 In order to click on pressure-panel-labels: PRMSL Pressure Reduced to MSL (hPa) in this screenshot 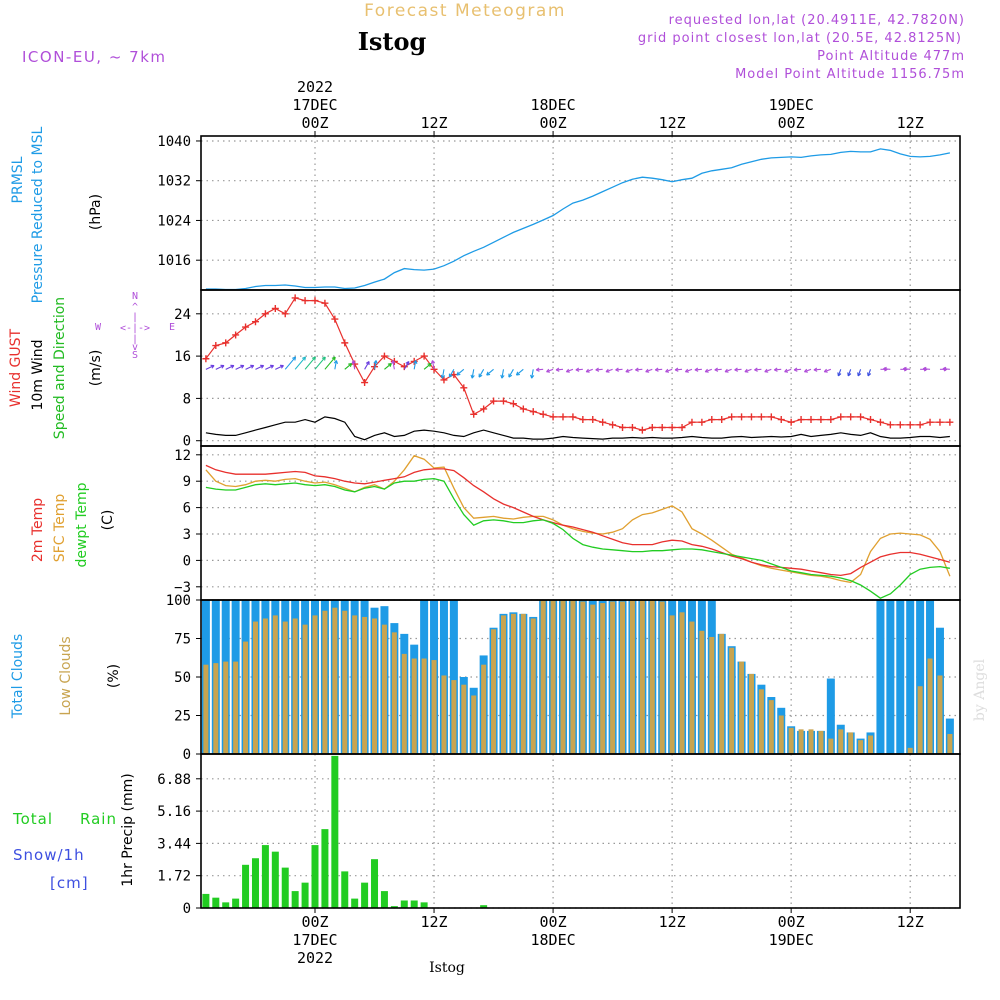, I will do `click(57, 214)`.